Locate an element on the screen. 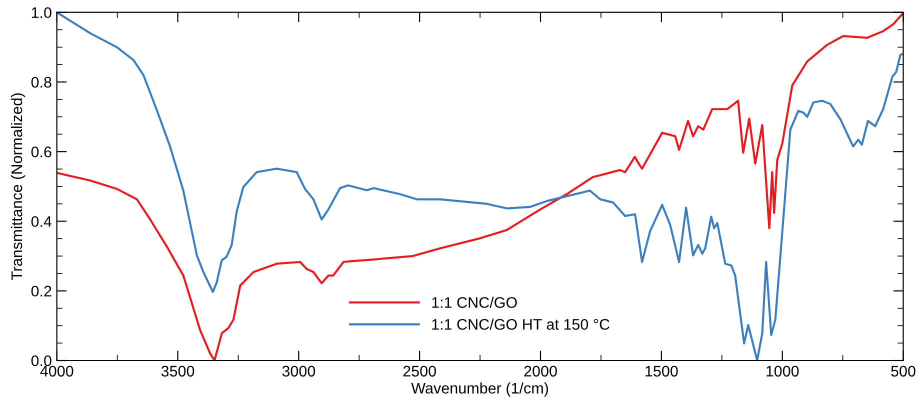  x-tick-label: 4000 is located at coordinates (57, 371).